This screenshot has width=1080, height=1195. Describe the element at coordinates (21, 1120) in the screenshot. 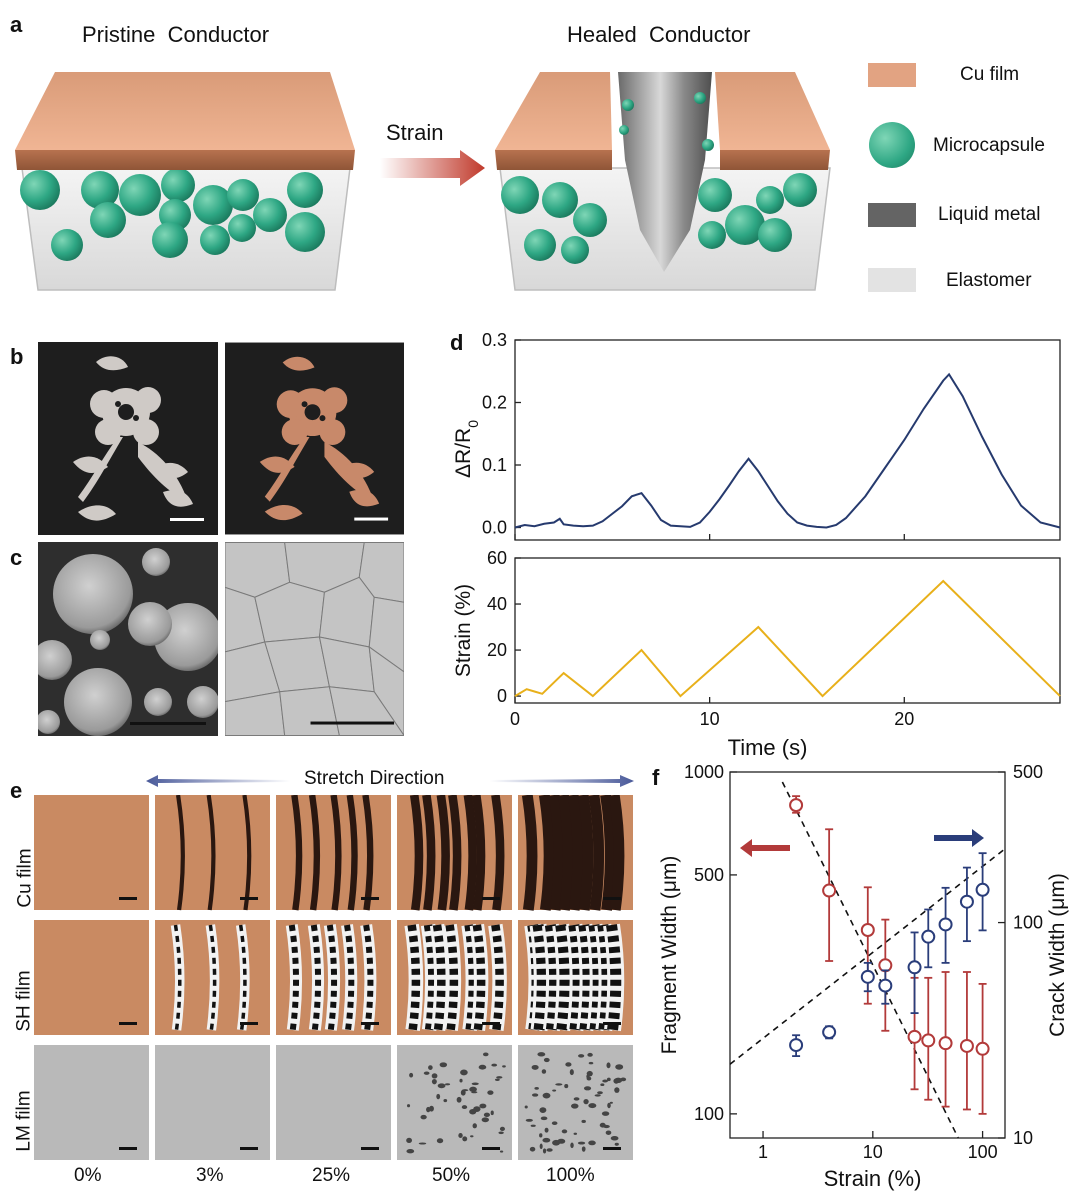

I see `row-label-lm: LM film` at that location.